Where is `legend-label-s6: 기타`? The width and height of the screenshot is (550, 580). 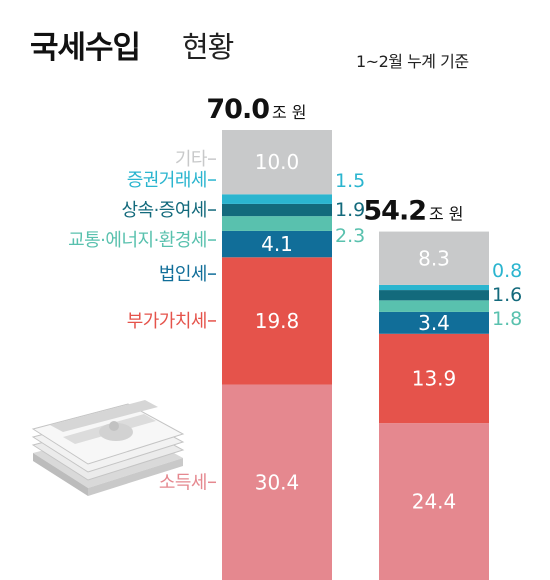
legend-label-s6: 기타 is located at coordinates (191, 159).